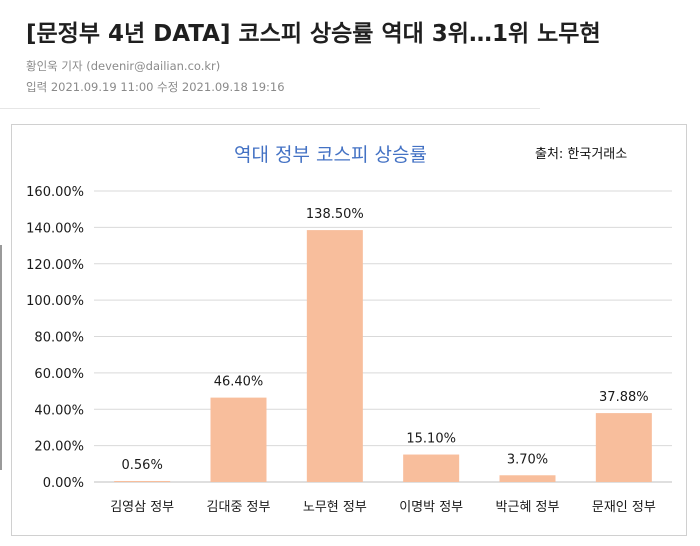 Image resolution: width=700 pixels, height=546 pixels. Describe the element at coordinates (59, 410) in the screenshot. I see `y-tick-label: 40.00%` at that location.